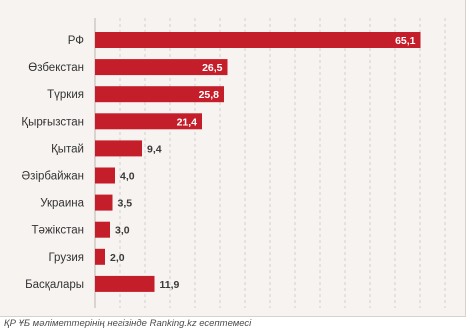 This screenshot has height=334, width=471. I want to click on category-label: Қырғызстан, so click(52, 122).